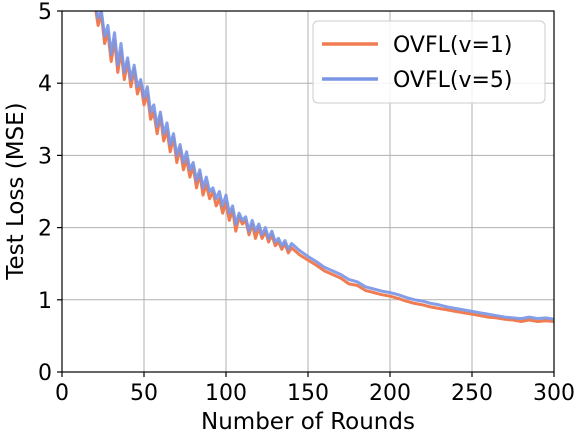 Image resolution: width=581 pixels, height=436 pixels. Describe the element at coordinates (45, 229) in the screenshot. I see `y-tick-label: 2` at that location.